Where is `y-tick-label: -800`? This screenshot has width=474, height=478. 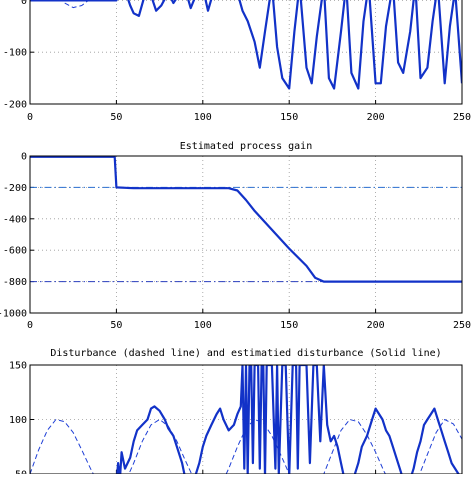 y-tick-label: -800 is located at coordinates (15, 282).